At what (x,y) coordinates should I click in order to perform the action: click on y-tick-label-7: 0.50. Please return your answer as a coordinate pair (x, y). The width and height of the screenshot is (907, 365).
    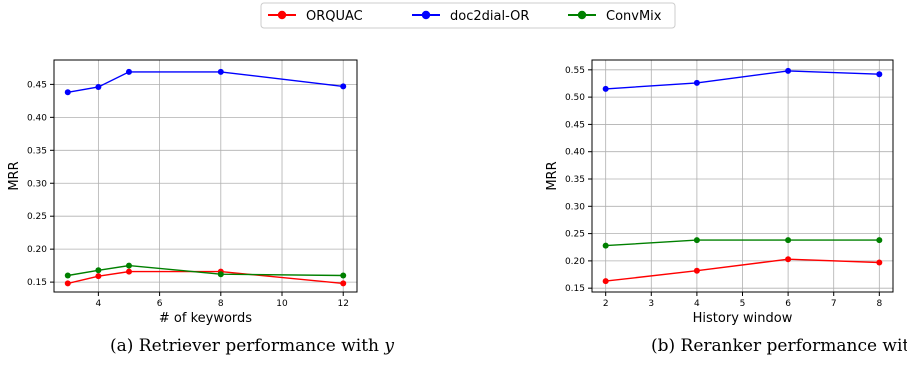
    Looking at the image, I should click on (575, 98).